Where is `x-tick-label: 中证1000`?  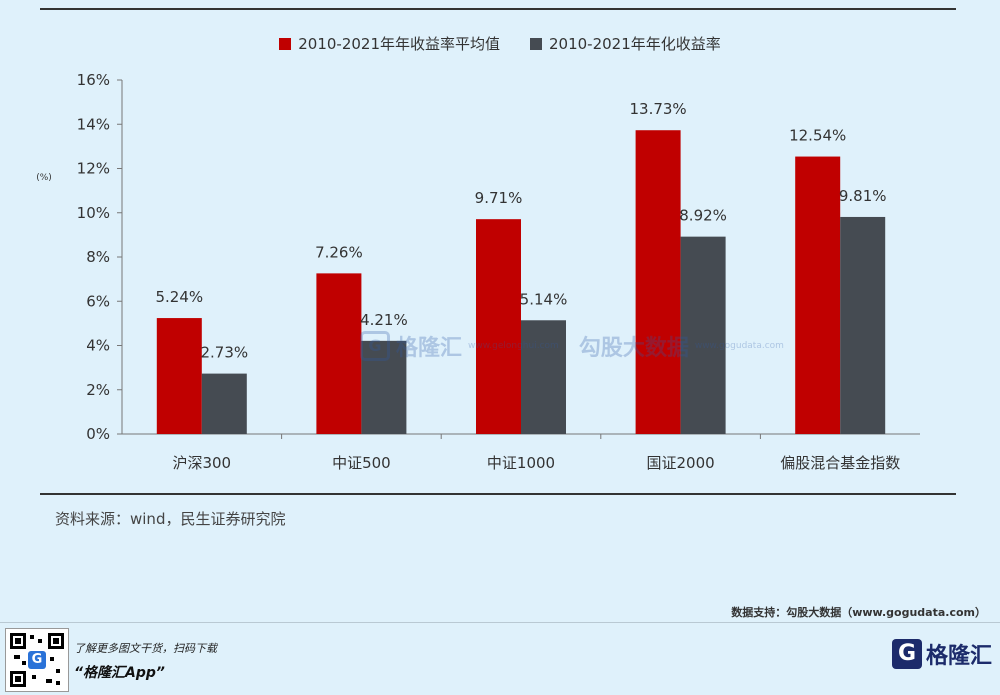 x-tick-label: 中证1000 is located at coordinates (521, 463).